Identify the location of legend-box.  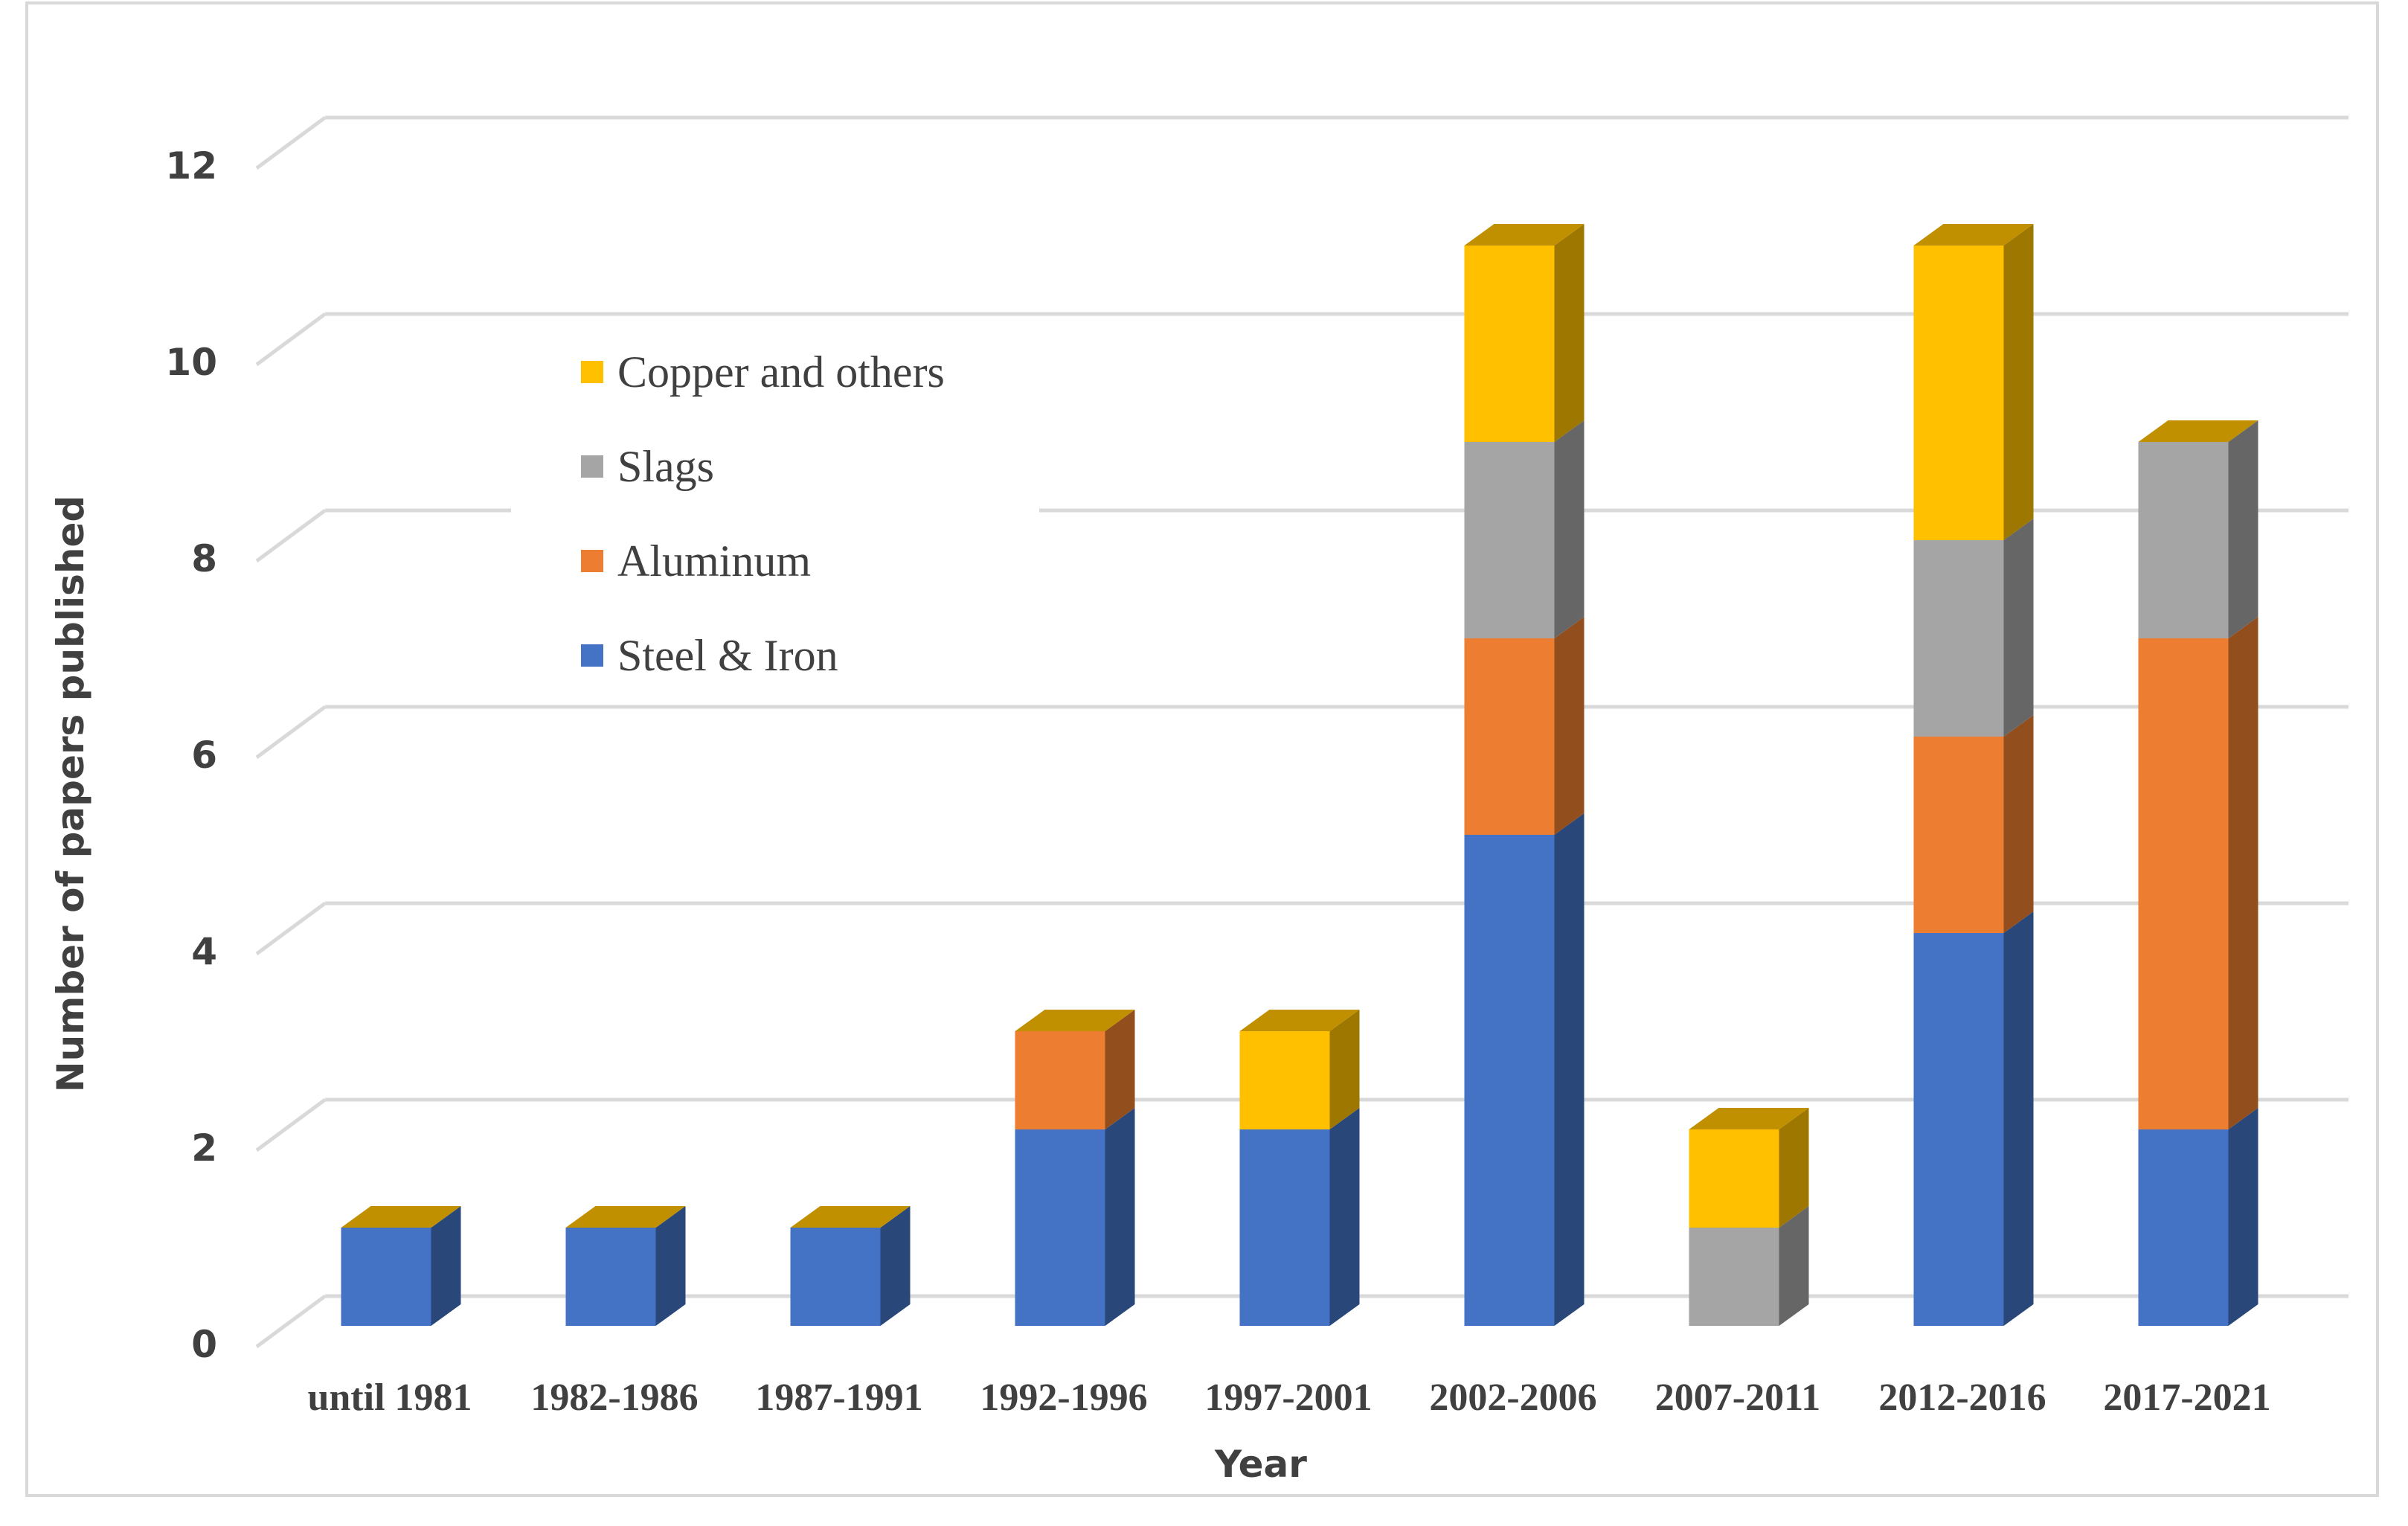
(775, 515).